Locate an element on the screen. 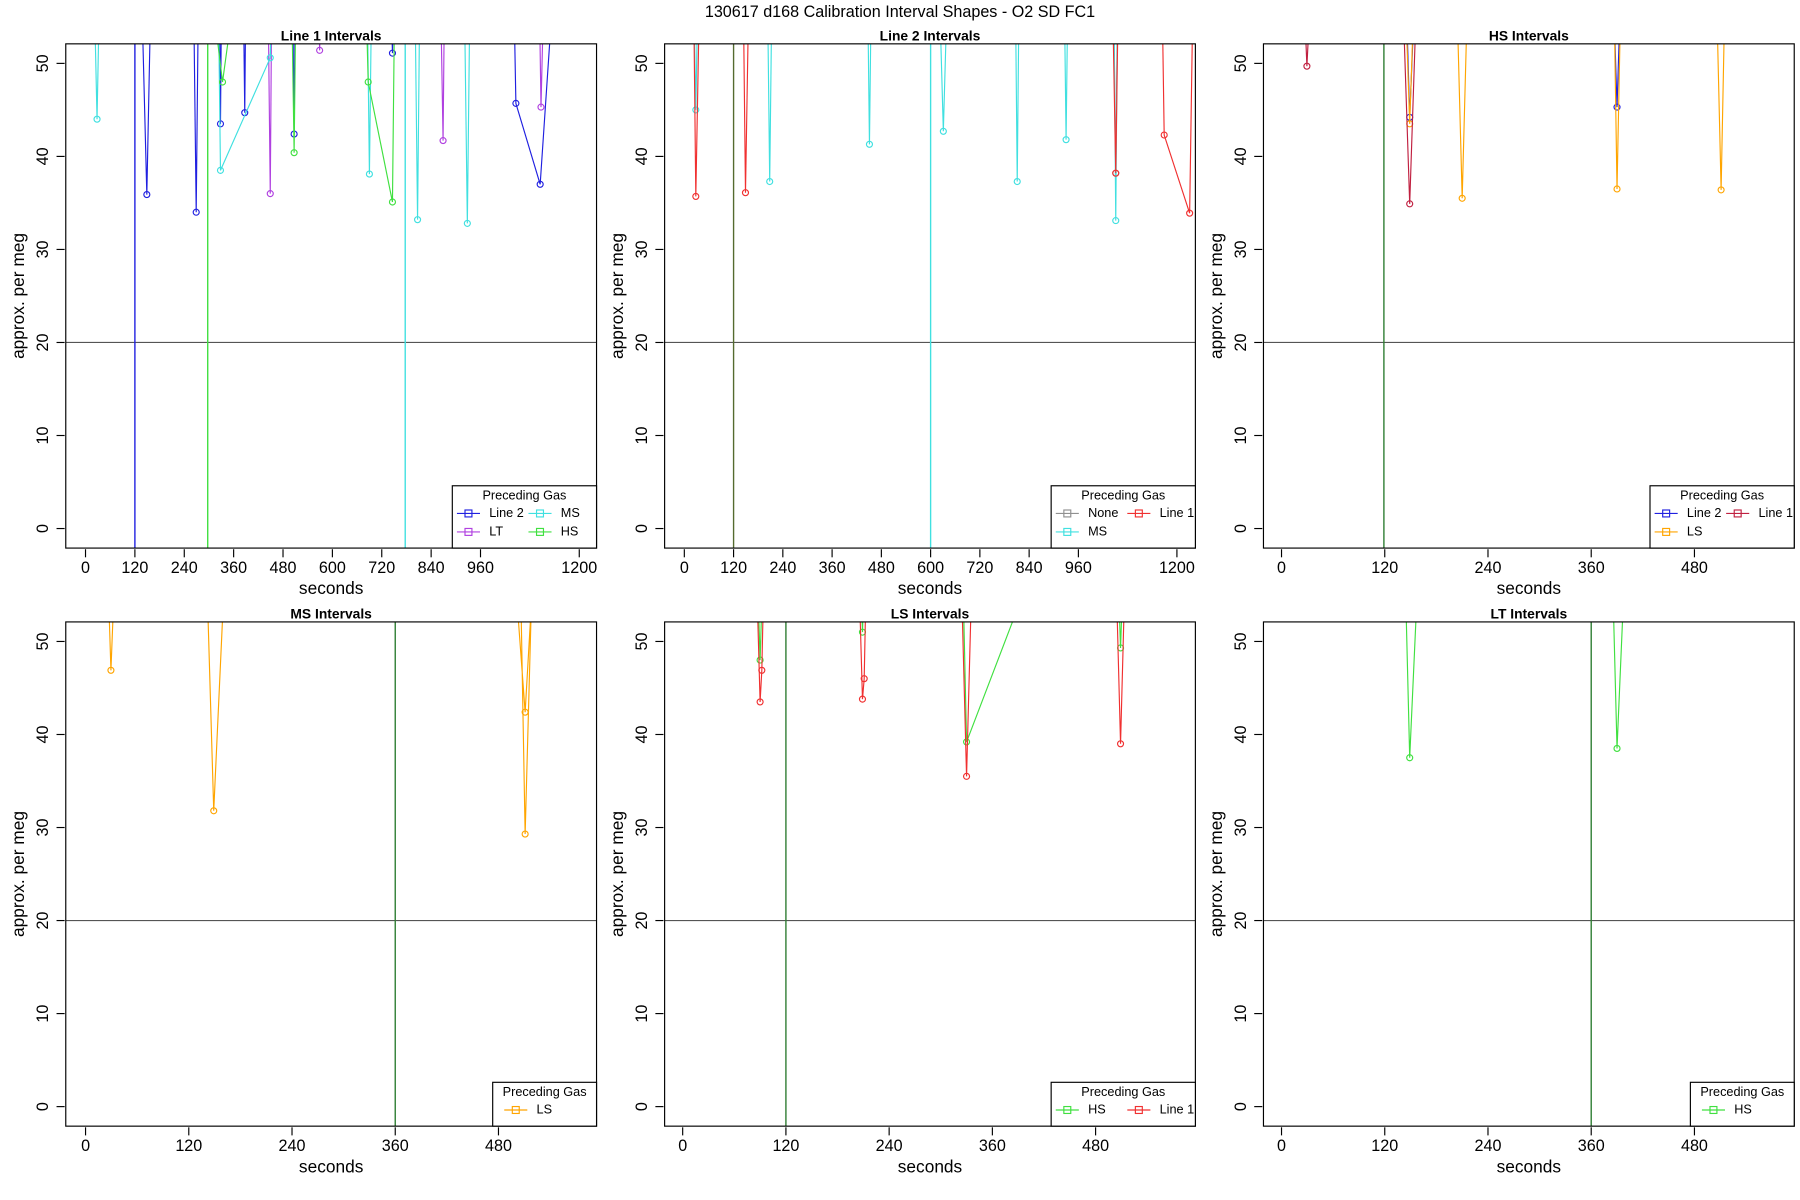 Image resolution: width=1800 pixels, height=1200 pixels. y-tick-label: 20 is located at coordinates (43, 342).